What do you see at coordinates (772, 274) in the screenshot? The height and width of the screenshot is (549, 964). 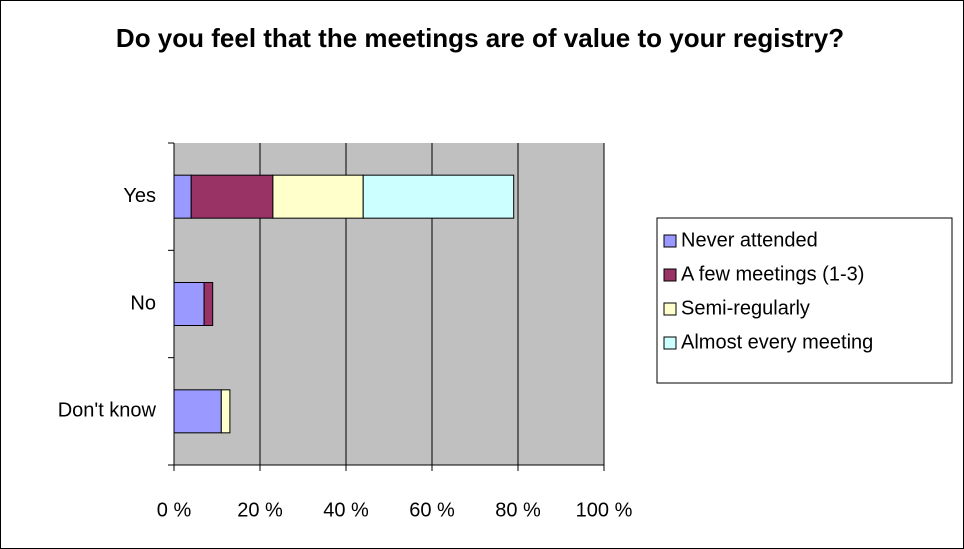 I see `legend-label: A few meetings (1-3)` at bounding box center [772, 274].